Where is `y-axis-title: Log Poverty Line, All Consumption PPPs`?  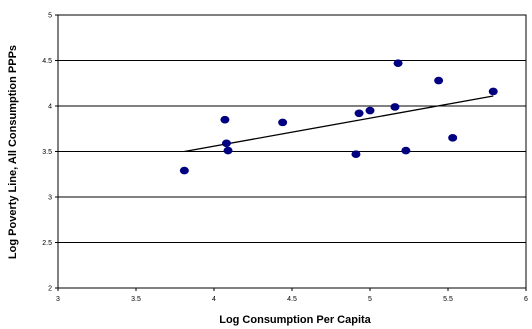
y-axis-title: Log Poverty Line, All Consumption PPPs is located at coordinates (13, 152).